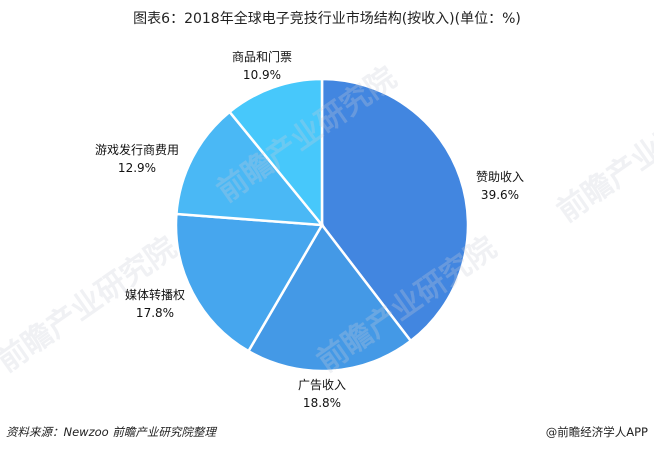  Describe the element at coordinates (137, 168) in the screenshot. I see `label-percent: 12.9%` at that location.